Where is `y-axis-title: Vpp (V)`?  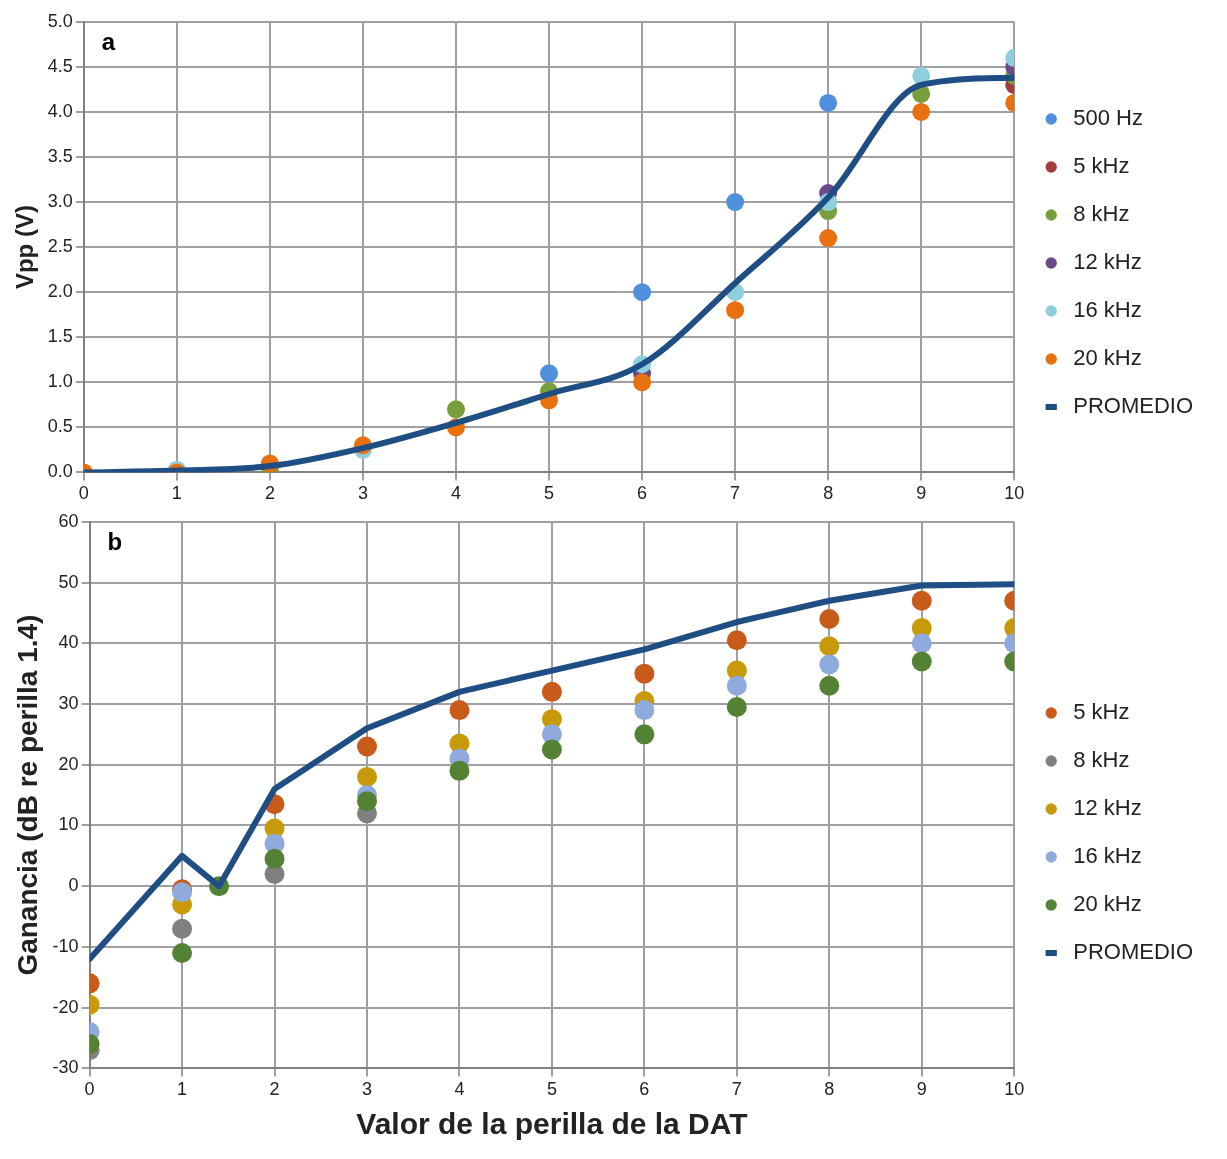 y-axis-title: Vpp (V) is located at coordinates (25, 247).